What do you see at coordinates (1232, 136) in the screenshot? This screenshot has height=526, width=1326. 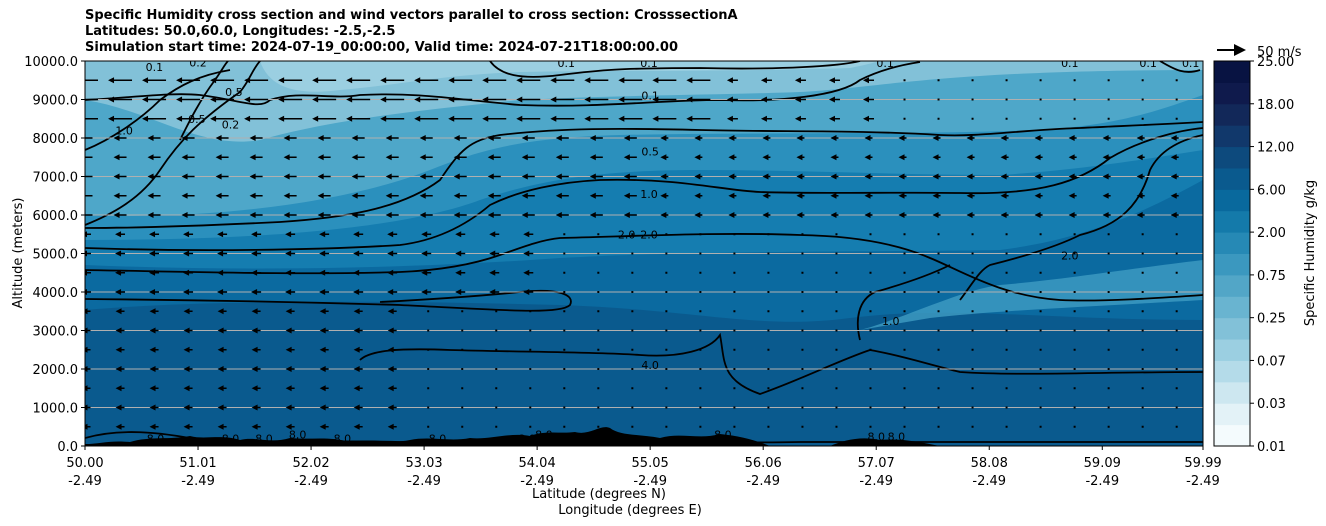 I see `colorbar-swatch` at bounding box center [1232, 136].